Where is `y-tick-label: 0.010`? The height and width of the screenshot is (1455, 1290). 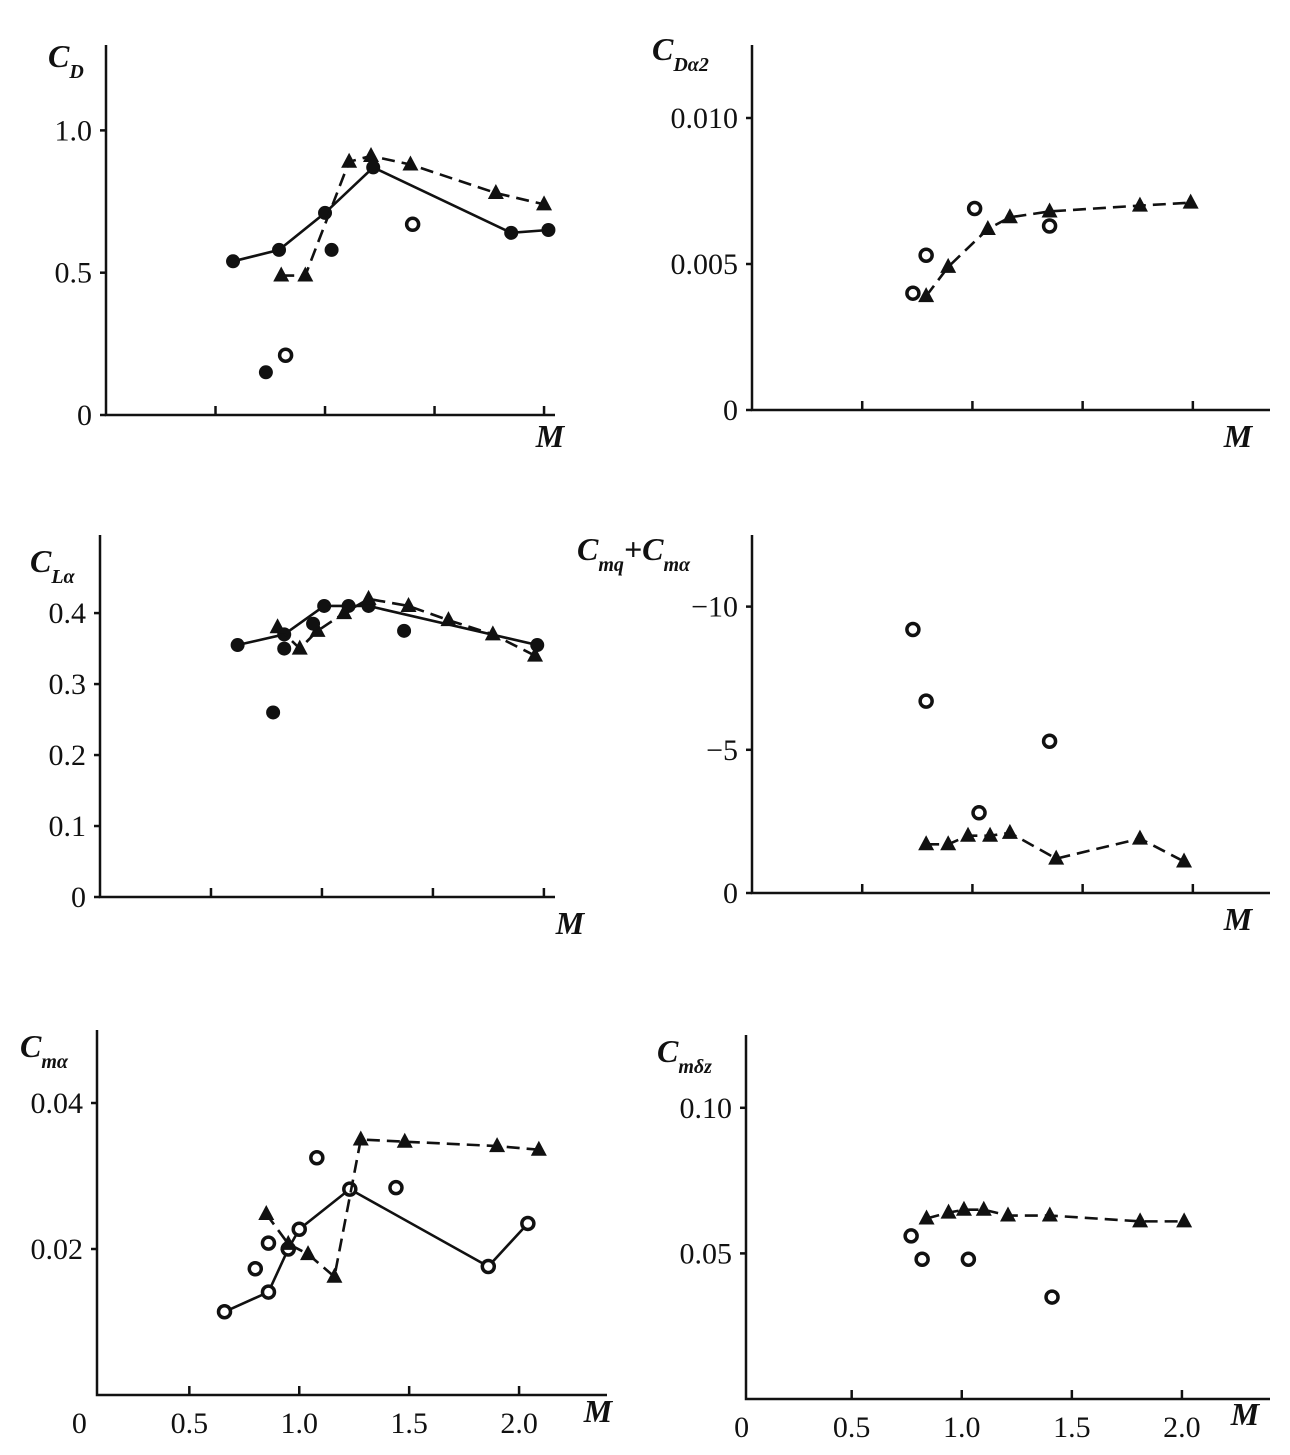
y-tick-label: 0.010 is located at coordinates (705, 118).